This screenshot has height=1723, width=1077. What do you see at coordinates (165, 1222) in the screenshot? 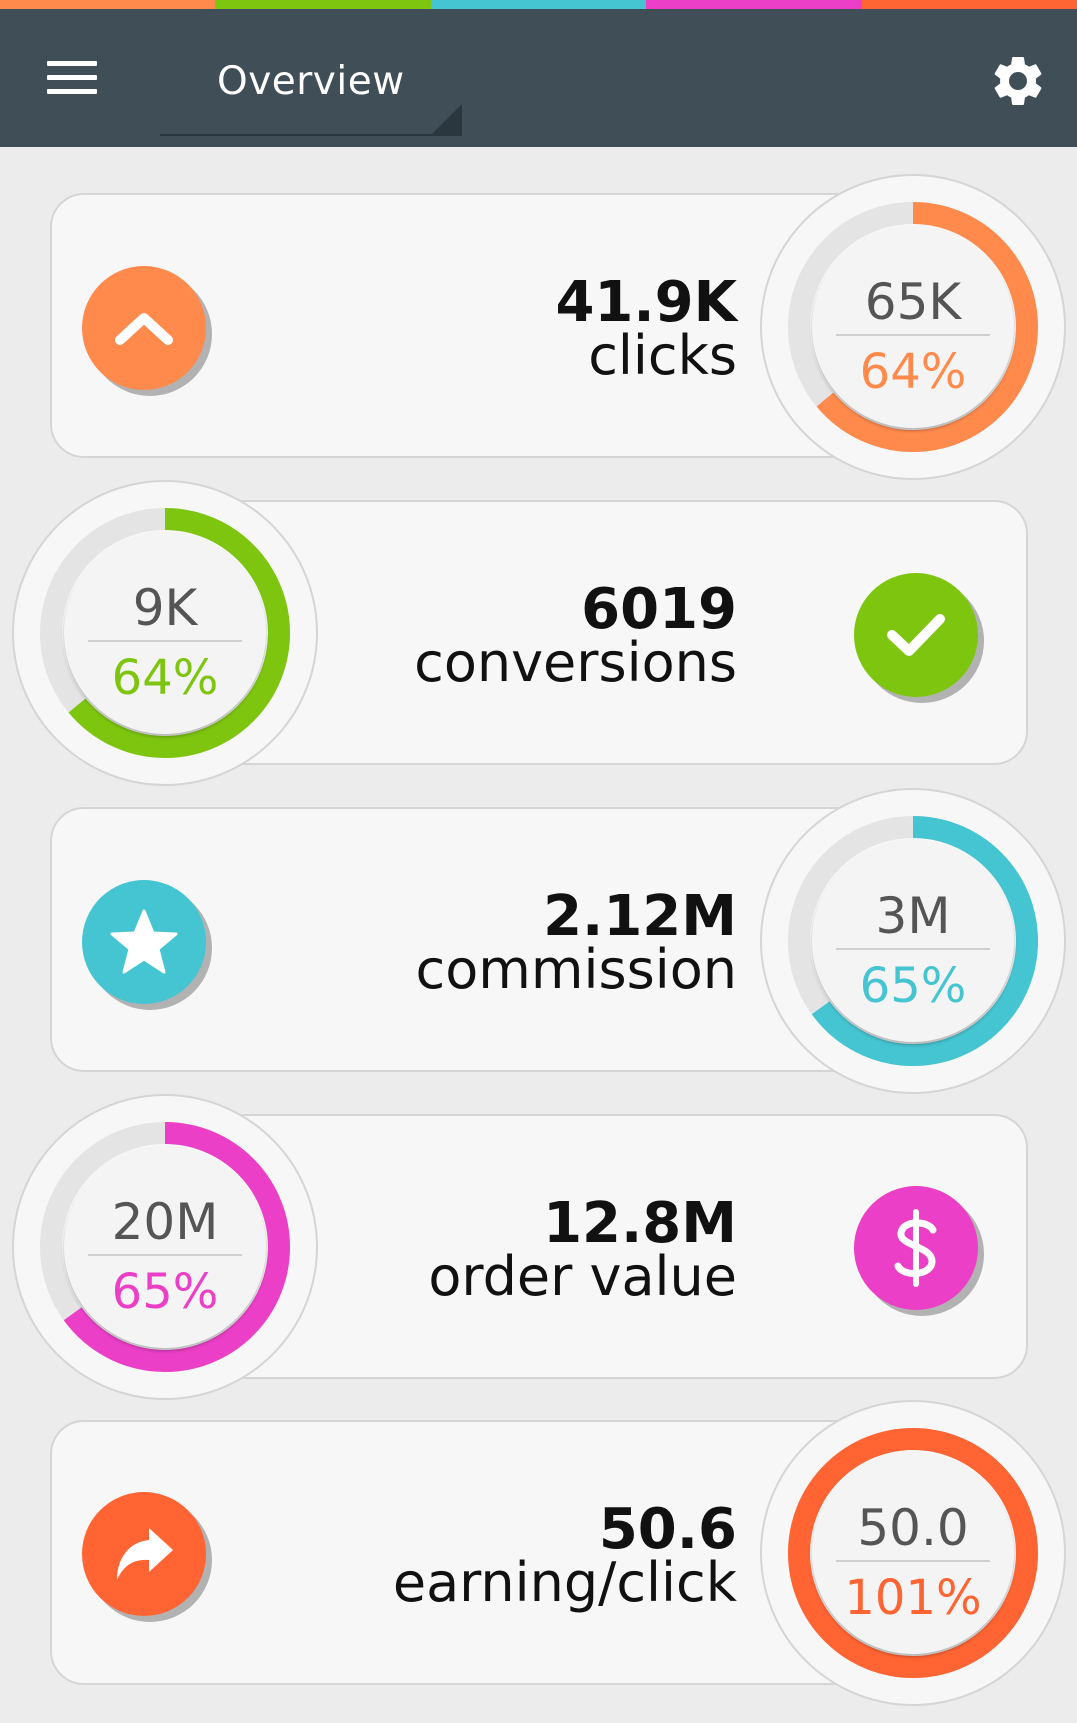
I see `target-value: 20M` at bounding box center [165, 1222].